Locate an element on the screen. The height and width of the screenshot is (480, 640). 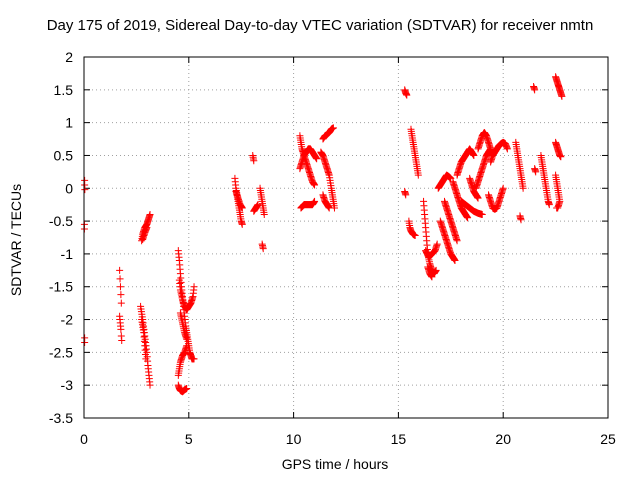
y-tick-label: -0.5 is located at coordinates (61, 221).